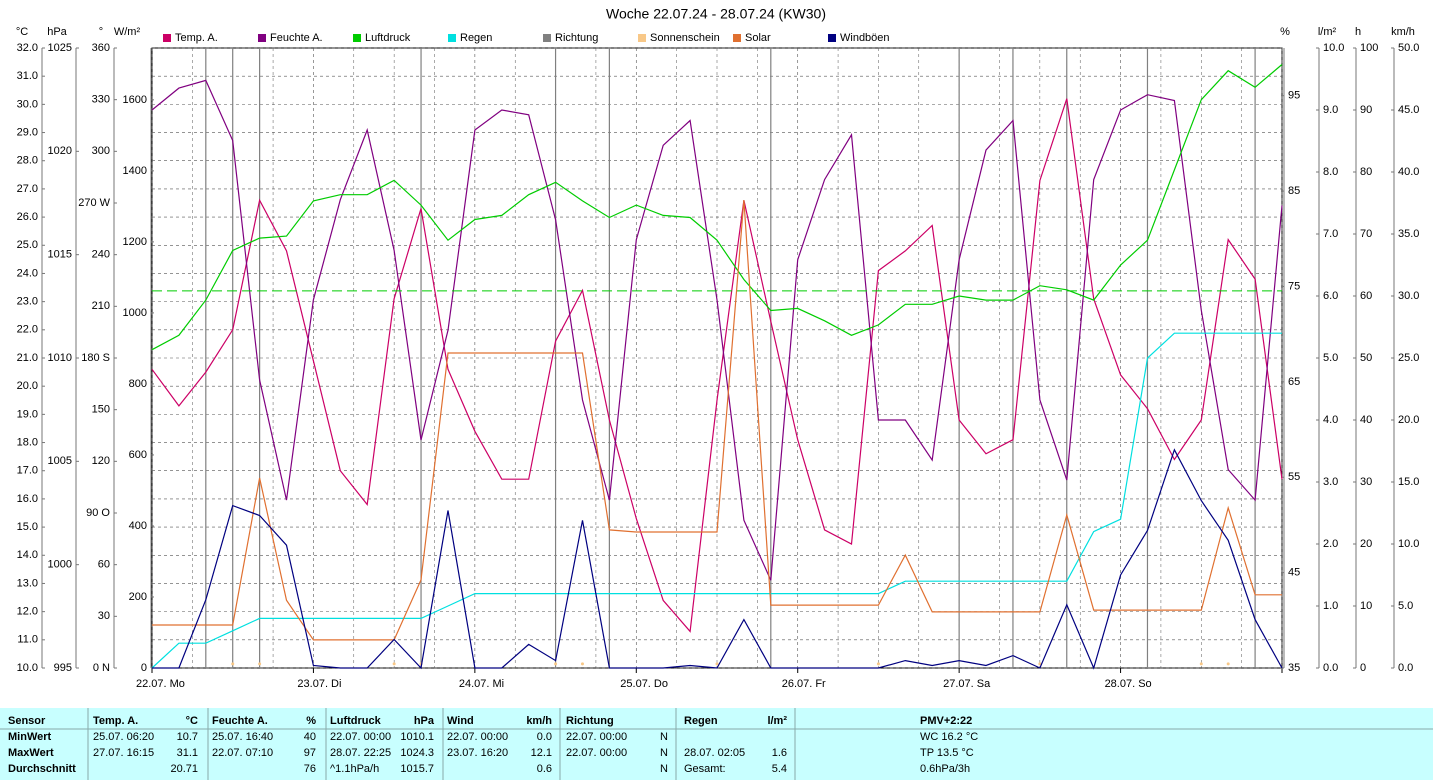  I want to click on y-tick-label: 35.0, so click(1408, 234).